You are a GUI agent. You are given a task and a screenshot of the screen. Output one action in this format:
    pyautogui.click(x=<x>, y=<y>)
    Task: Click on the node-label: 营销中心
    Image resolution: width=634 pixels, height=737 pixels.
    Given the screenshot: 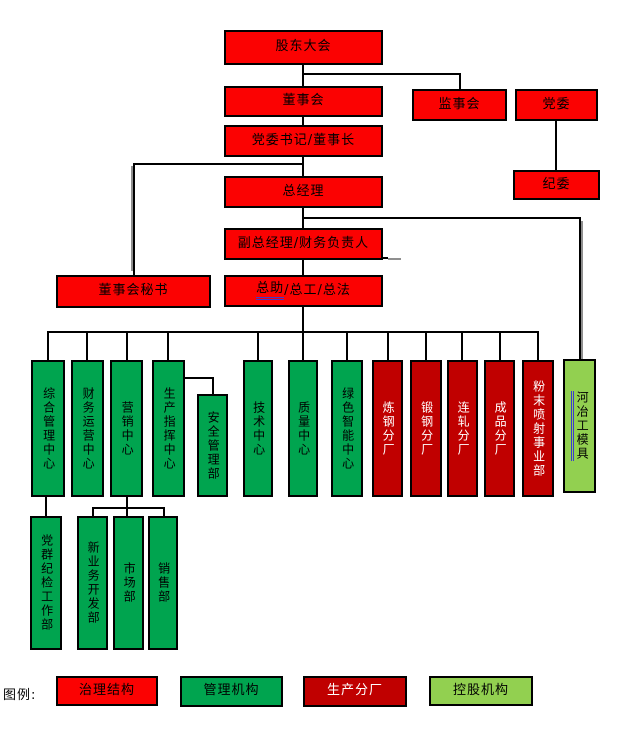 What is the action you would take?
    pyautogui.click(x=127, y=428)
    